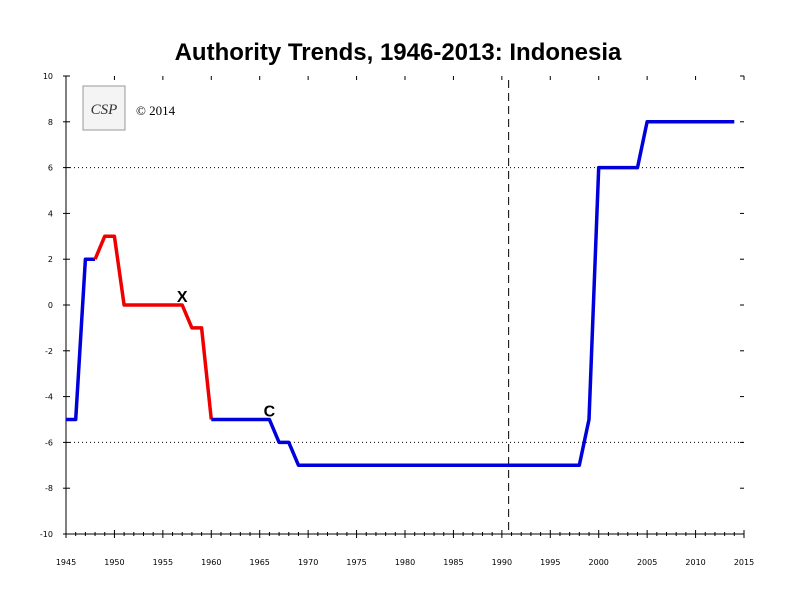 The width and height of the screenshot is (800, 600). Describe the element at coordinates (270, 412) in the screenshot. I see `annotation-c: C` at that location.